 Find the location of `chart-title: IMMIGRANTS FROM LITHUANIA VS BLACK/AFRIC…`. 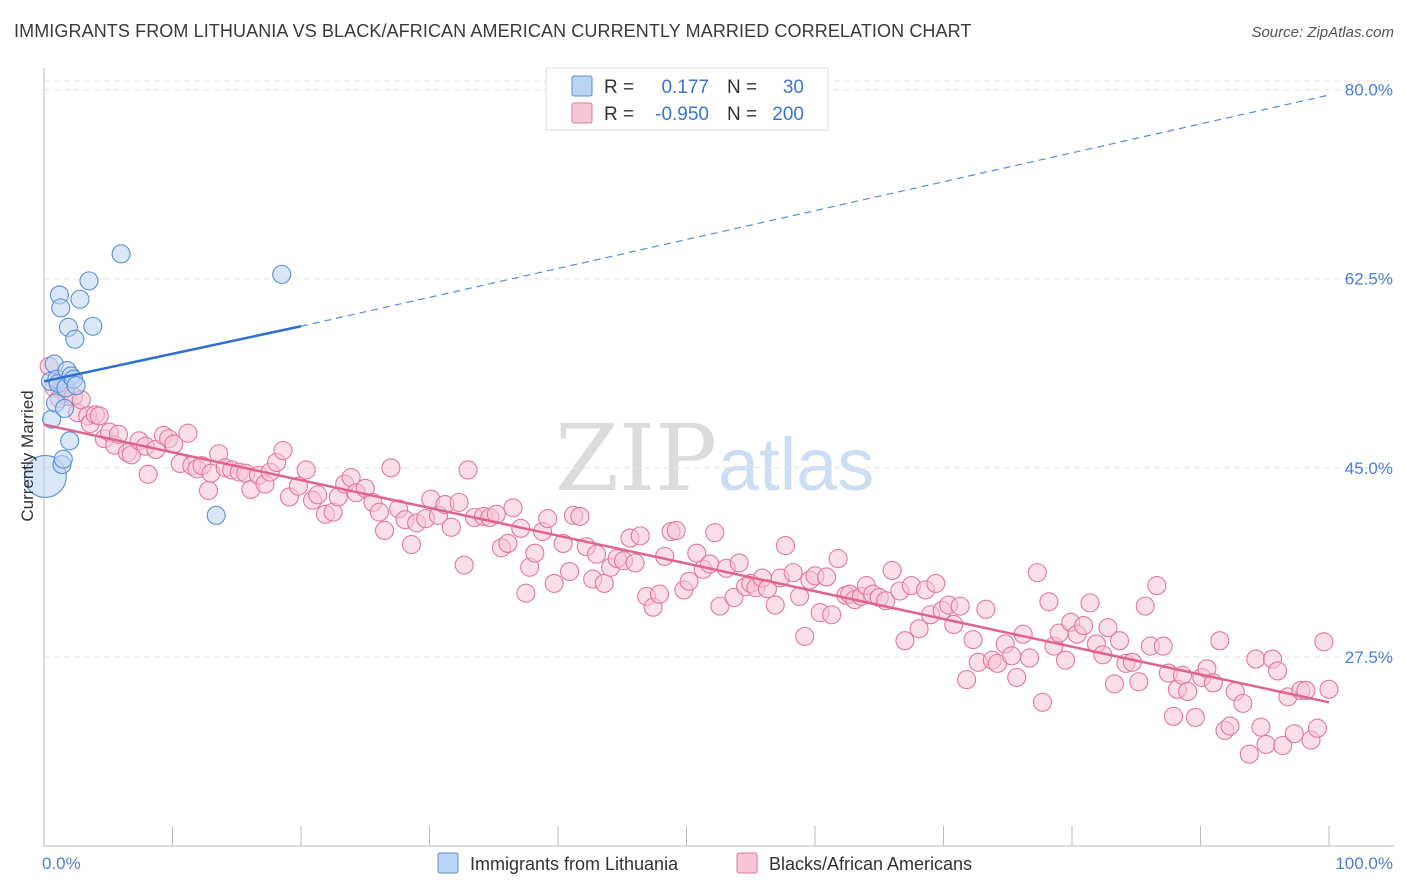

chart-title: IMMIGRANTS FROM LITHUANIA VS BLACK/AFRIC… is located at coordinates (493, 31).